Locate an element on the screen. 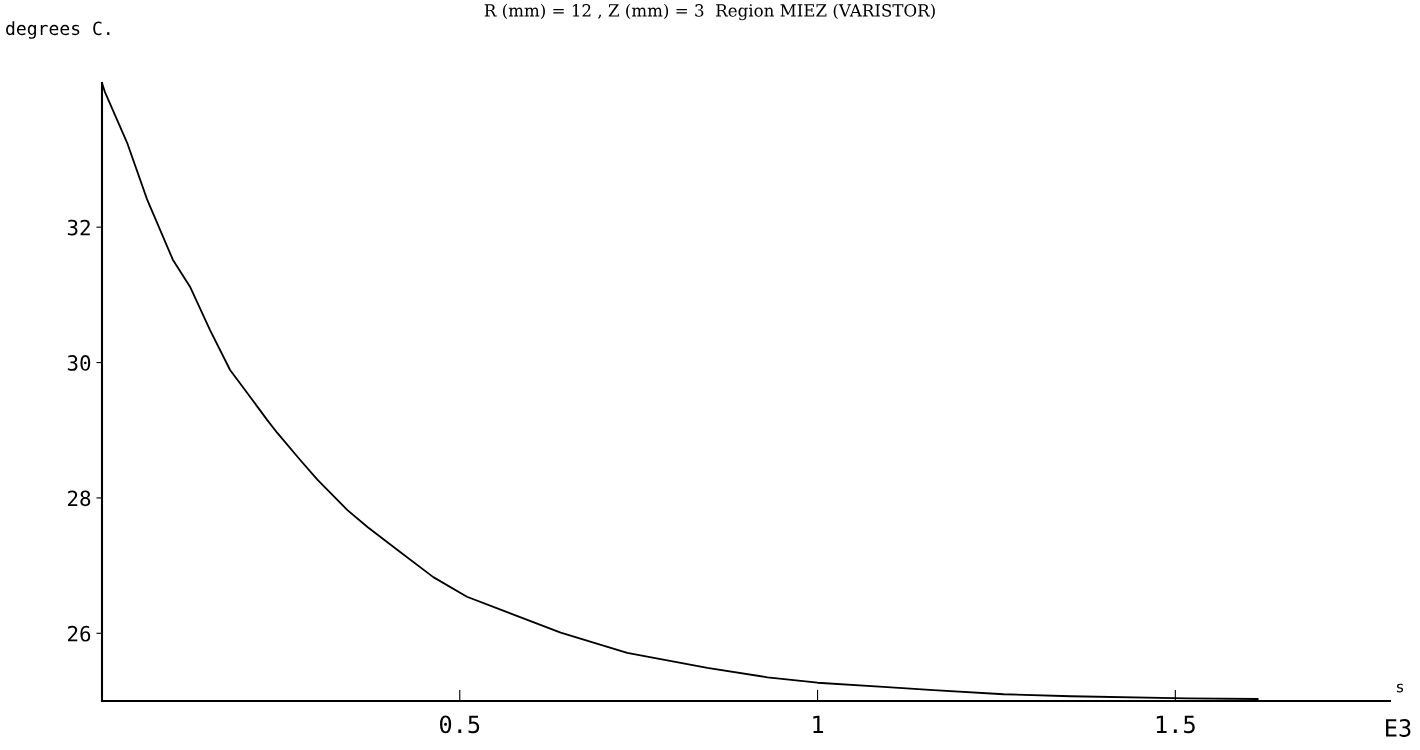  x-tick-label: 1.5 is located at coordinates (1175, 724).